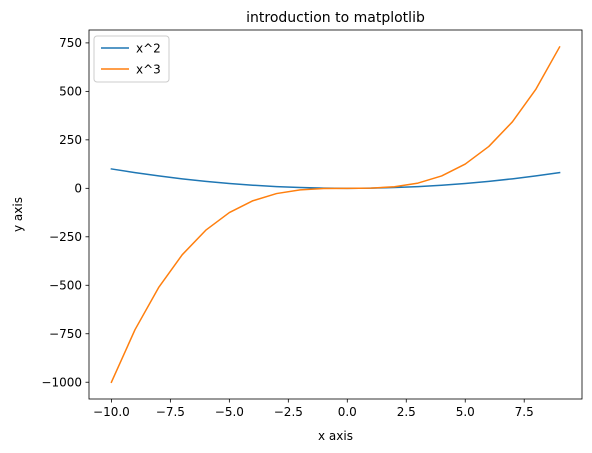 The height and width of the screenshot is (453, 592). I want to click on x-axis-label: x axis, so click(335, 436).